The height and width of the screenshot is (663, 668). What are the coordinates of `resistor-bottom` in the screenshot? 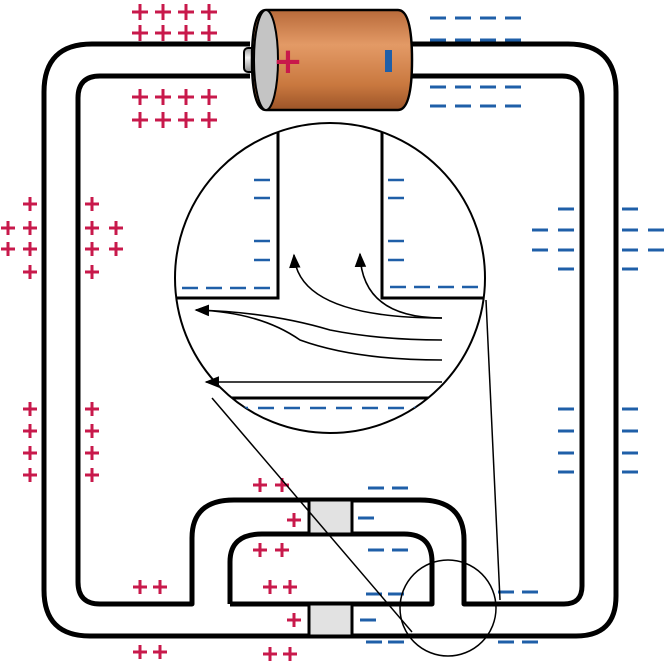 It's located at (330, 620).